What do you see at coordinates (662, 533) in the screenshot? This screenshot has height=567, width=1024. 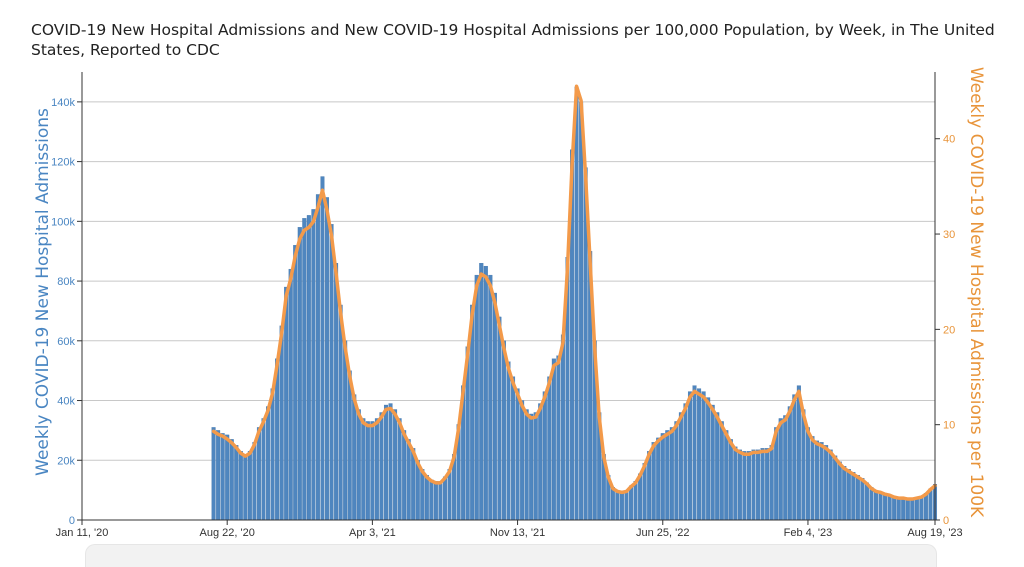 I see `x-tick-label: Jun 25, '22` at bounding box center [662, 533].